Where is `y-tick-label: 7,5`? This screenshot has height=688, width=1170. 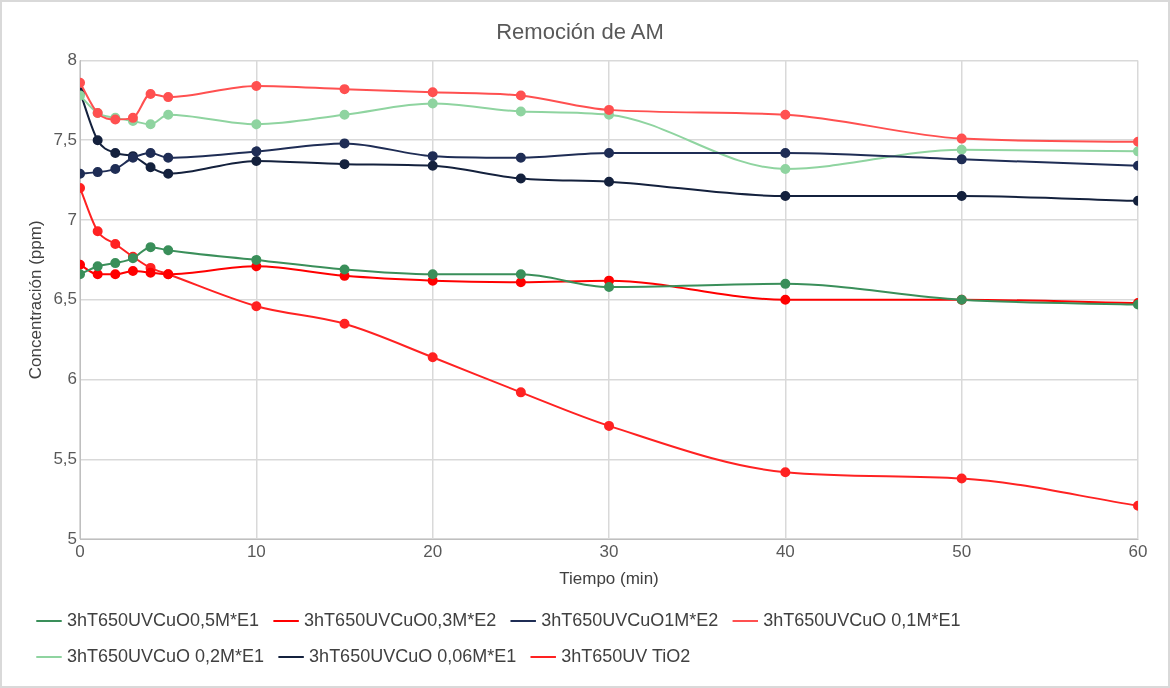 y-tick-label: 7,5 is located at coordinates (65, 139).